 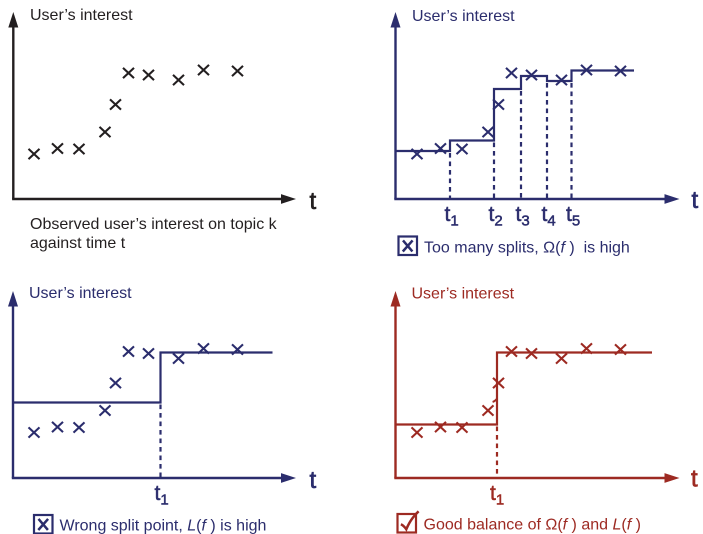 What do you see at coordinates (154, 224) in the screenshot?
I see `svg-text:Observed user’s interest on to: Observed user’s interest on topic k` at bounding box center [154, 224].